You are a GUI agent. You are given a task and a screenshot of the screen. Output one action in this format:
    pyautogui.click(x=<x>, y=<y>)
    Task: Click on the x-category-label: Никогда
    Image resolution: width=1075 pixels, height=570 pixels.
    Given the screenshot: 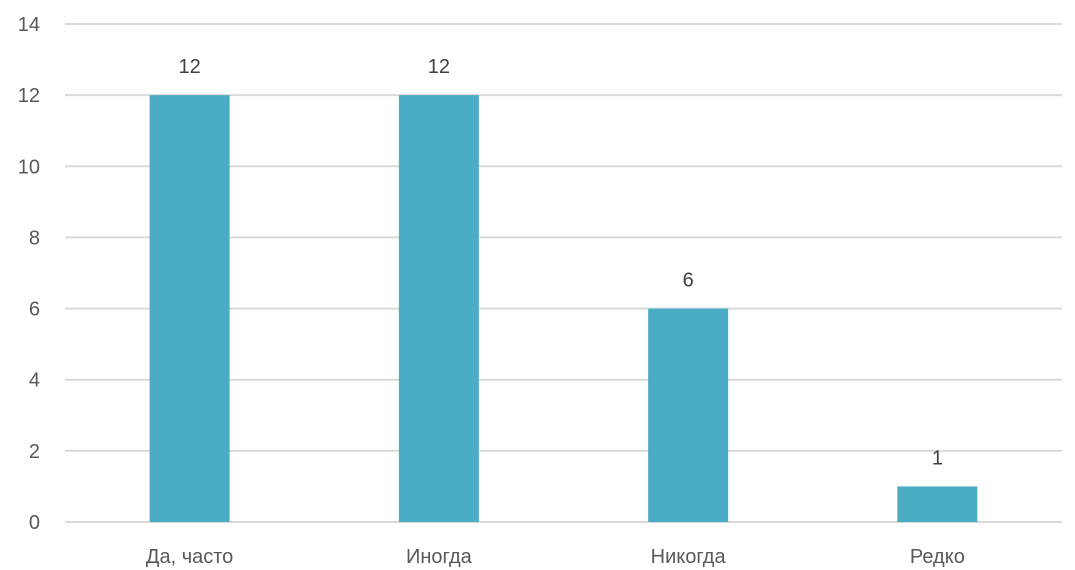 What is the action you would take?
    pyautogui.click(x=689, y=557)
    